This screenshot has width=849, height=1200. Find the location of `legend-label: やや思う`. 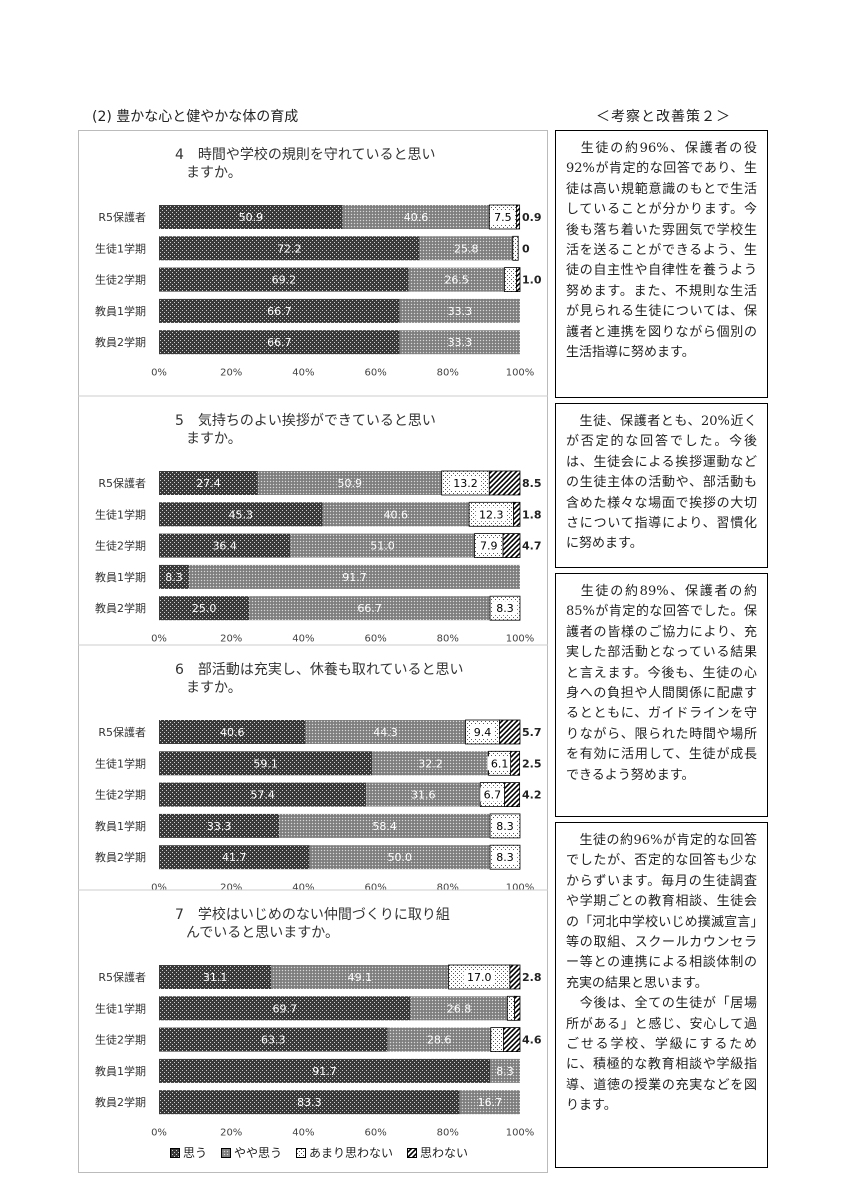

legend-label: やや思う is located at coordinates (258, 1153).